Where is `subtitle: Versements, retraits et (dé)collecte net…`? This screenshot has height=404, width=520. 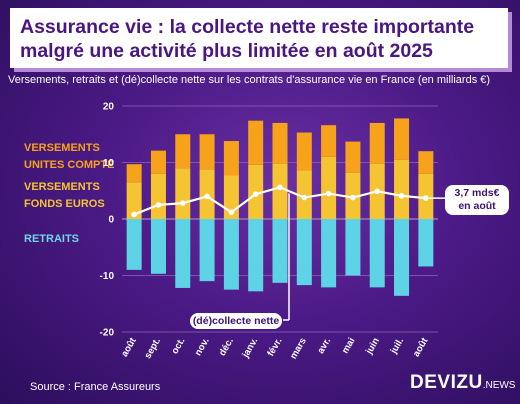
subtitle: Versements, retraits et (dé)collecte net… is located at coordinates (249, 80).